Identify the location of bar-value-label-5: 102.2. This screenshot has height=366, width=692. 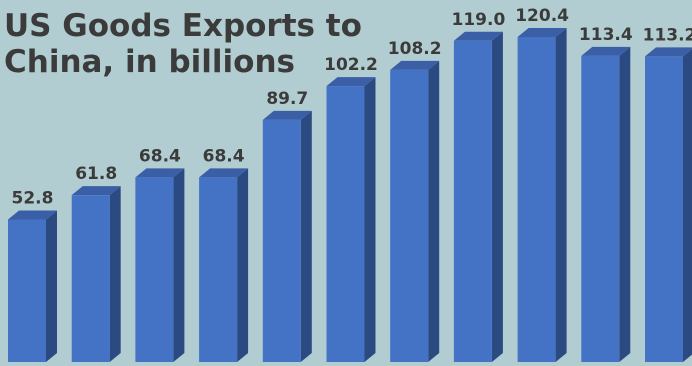
(351, 65).